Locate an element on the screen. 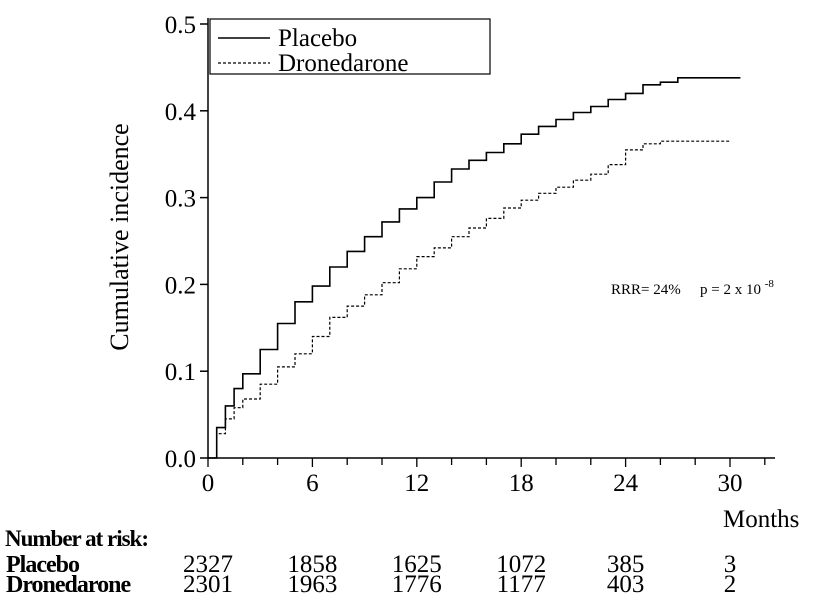  risk-value: 1177 is located at coordinates (521, 584).